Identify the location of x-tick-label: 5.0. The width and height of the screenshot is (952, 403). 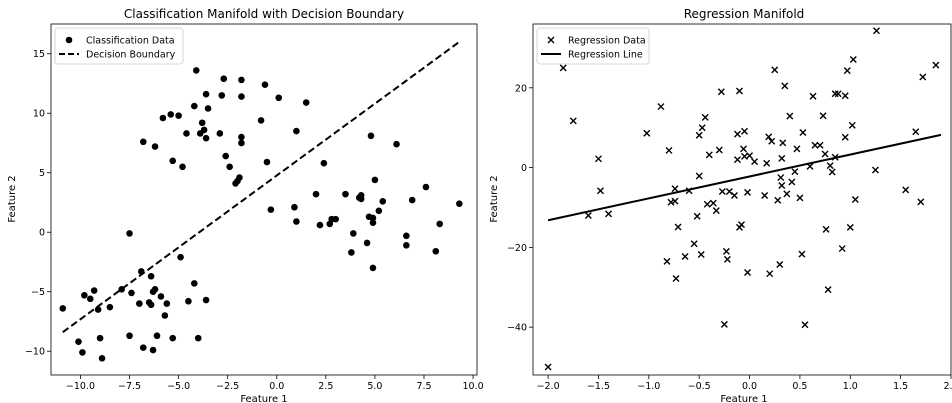
(374, 386).